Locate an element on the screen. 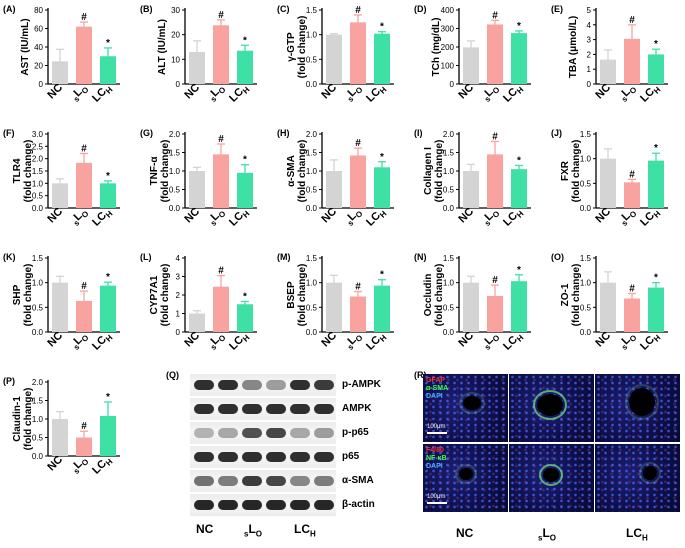 Image resolution: width=685 pixels, height=548 pixels. panel-letter: (H) is located at coordinates (283, 133).